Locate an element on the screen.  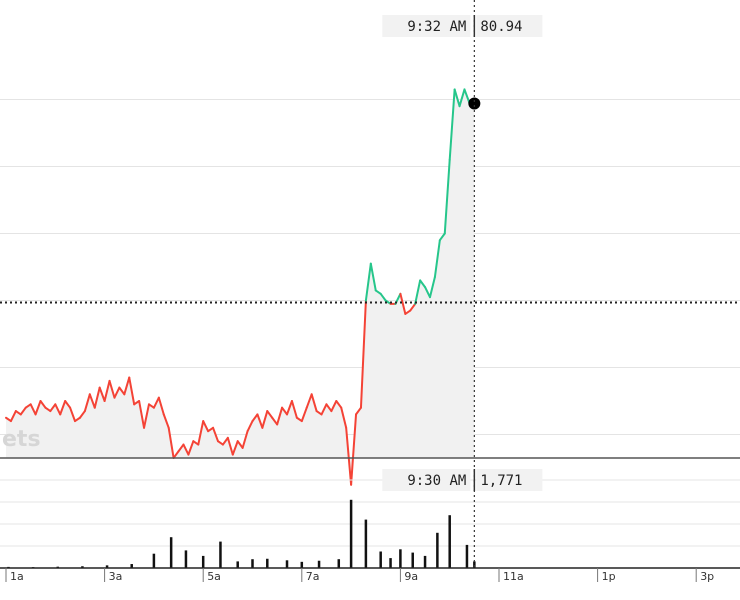
x-axis-tick-label: 1a is located at coordinates (17, 576).